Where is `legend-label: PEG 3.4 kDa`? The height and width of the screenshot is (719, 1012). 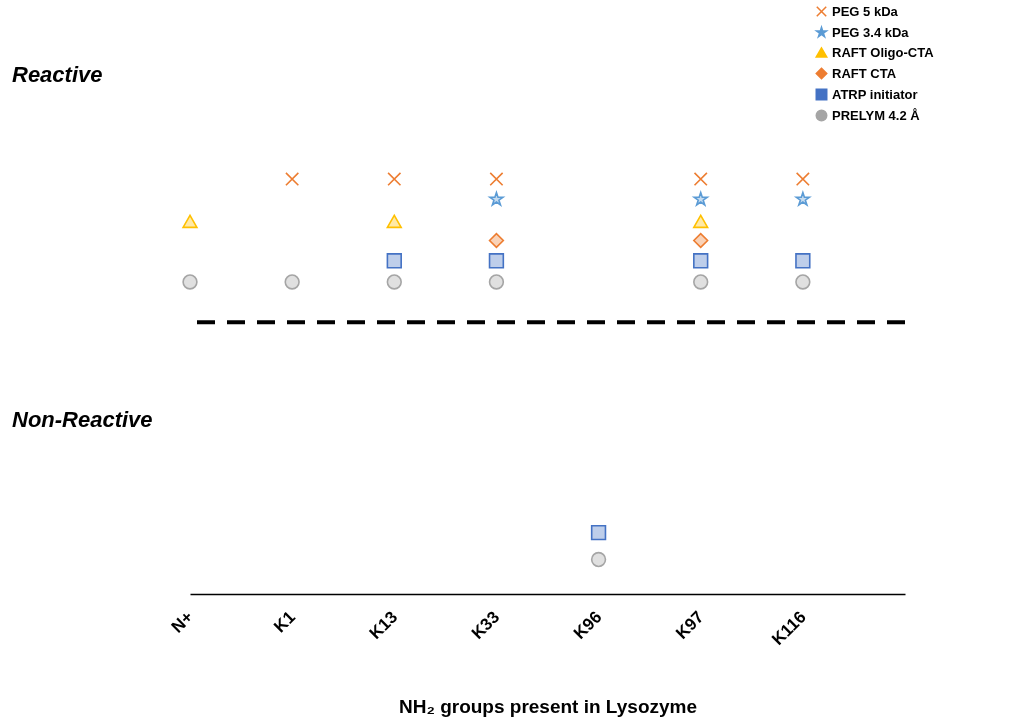 legend-label: PEG 3.4 kDa is located at coordinates (871, 32).